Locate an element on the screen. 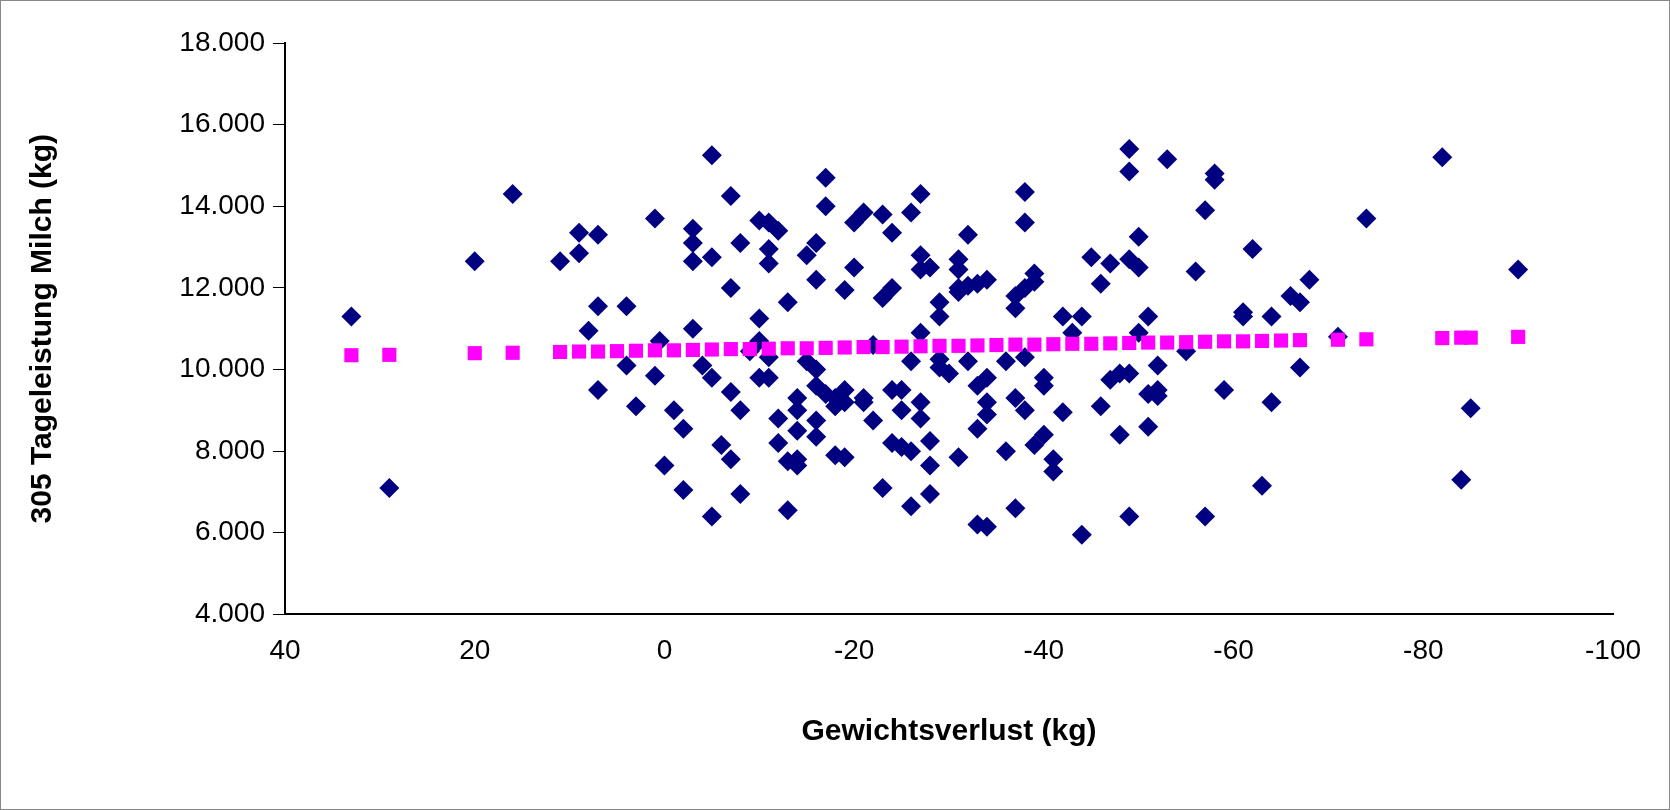 The height and width of the screenshot is (810, 1670). y-tick-label: 10.000 is located at coordinates (222, 368).